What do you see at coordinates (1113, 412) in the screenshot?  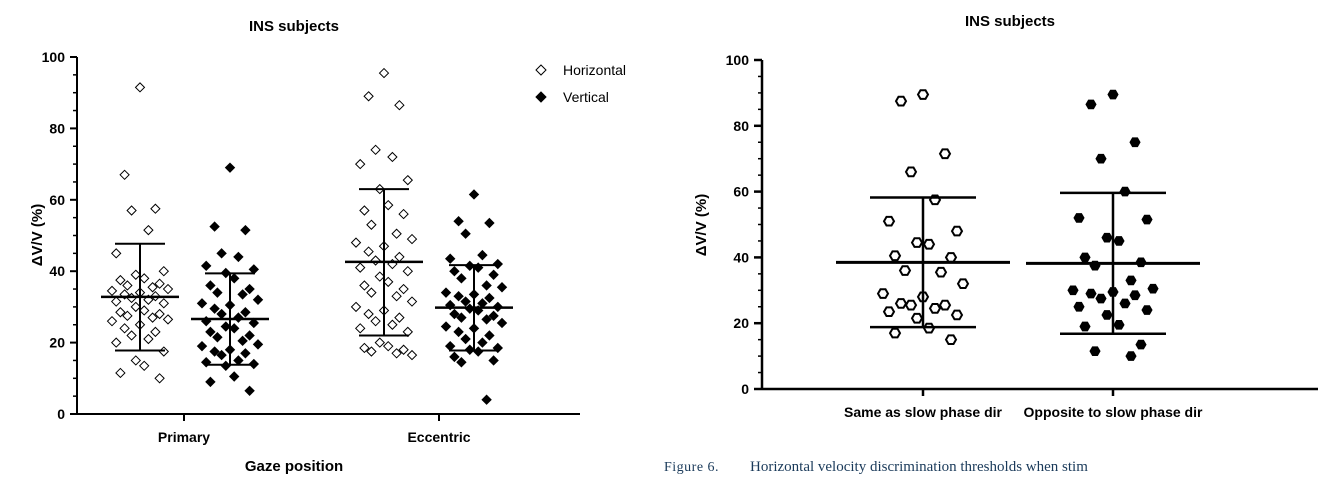 I see `right-x-tick-opposite: Opposite to slow phase dir` at bounding box center [1113, 412].